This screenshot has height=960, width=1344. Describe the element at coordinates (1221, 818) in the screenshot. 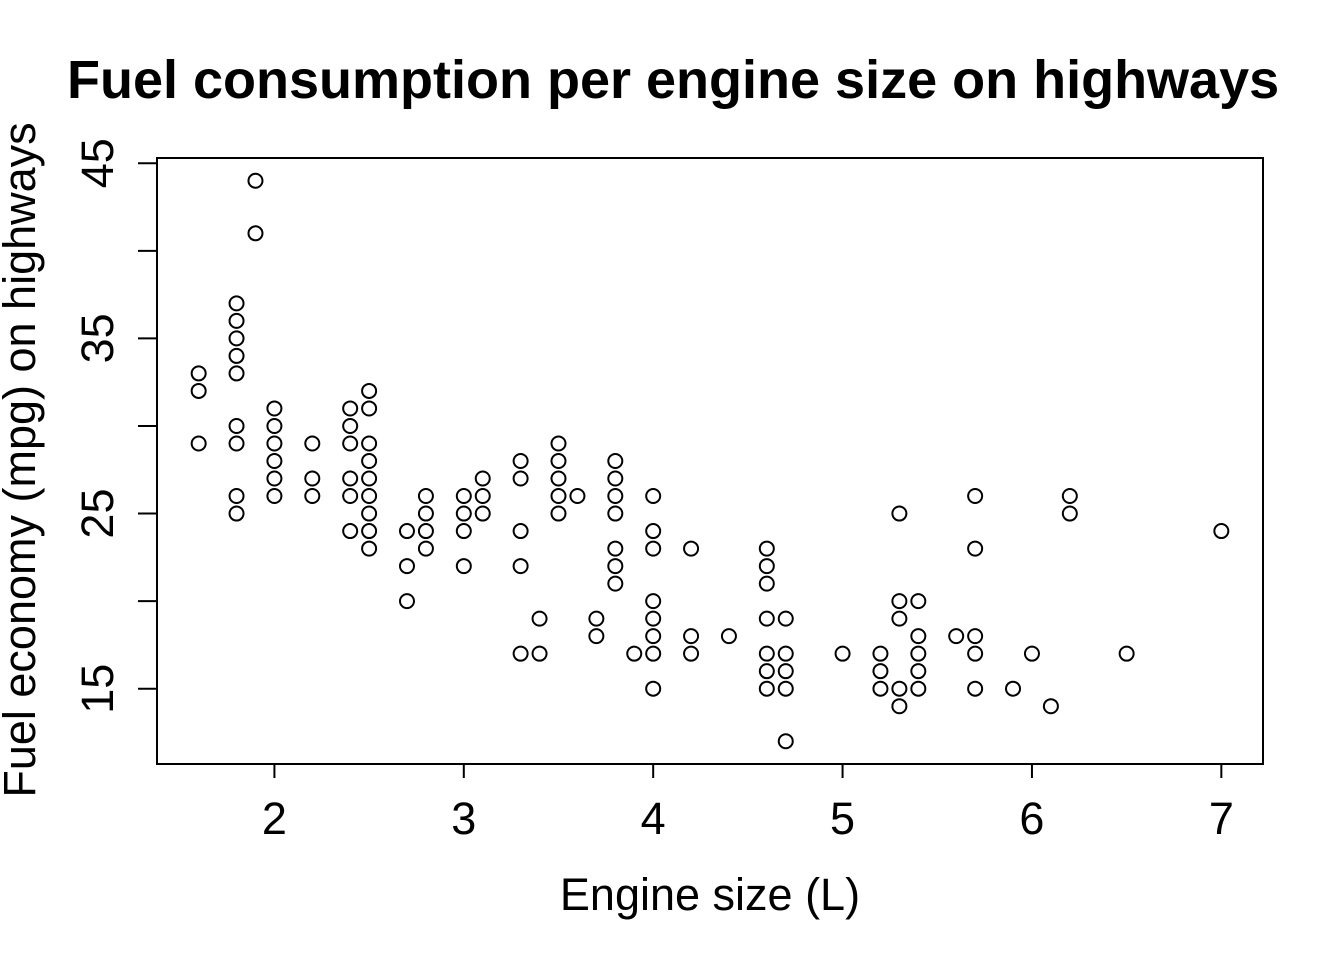

I see `x-tick-label: 7` at that location.